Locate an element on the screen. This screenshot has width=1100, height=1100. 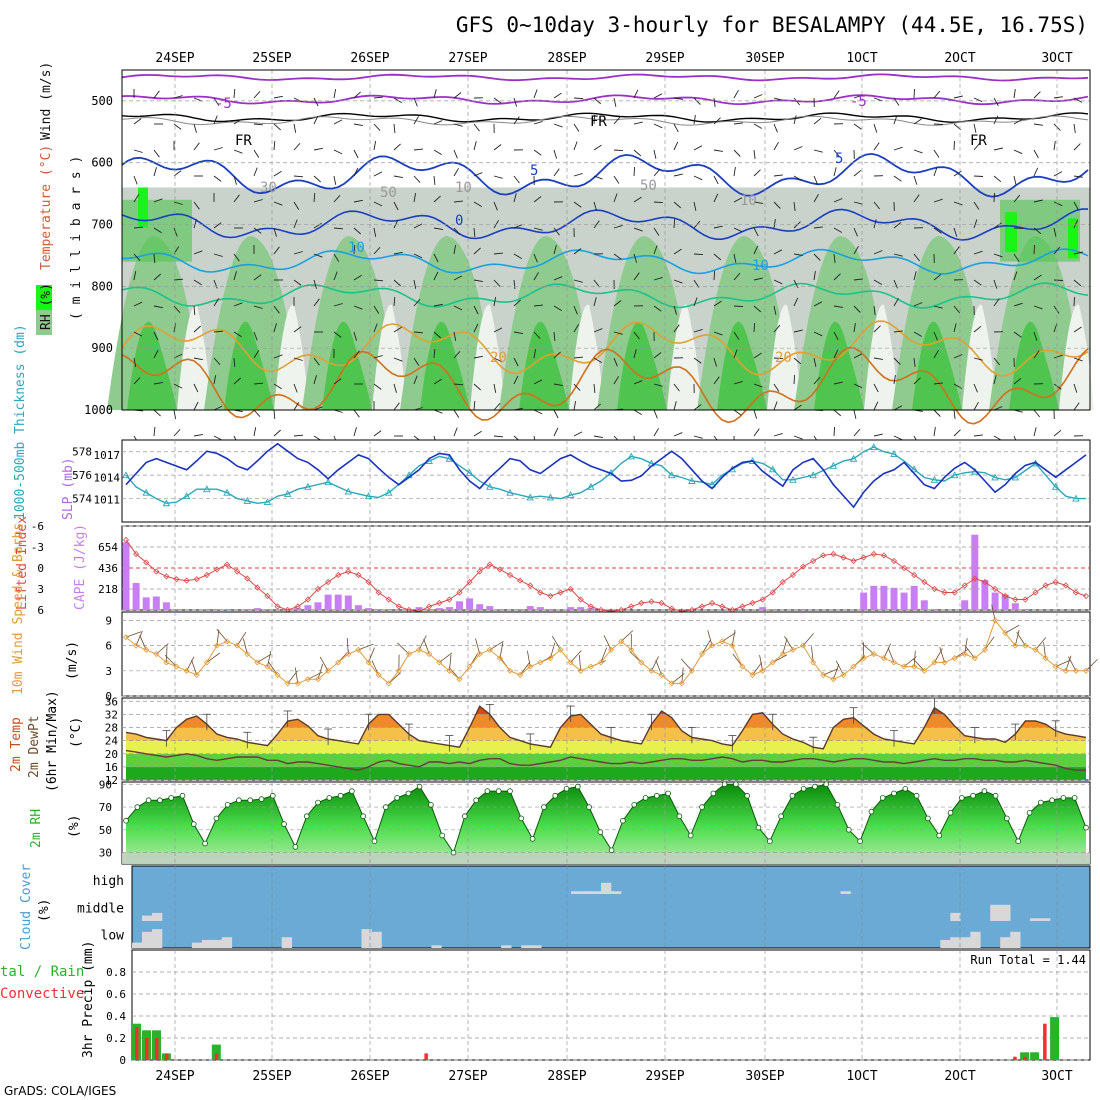
temp-tick-label: 24 is located at coordinates (112, 741).